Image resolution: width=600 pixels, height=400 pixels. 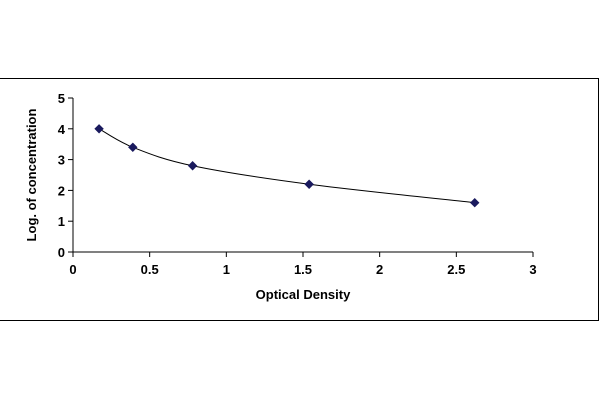 I want to click on fit-curve, so click(x=286, y=166).